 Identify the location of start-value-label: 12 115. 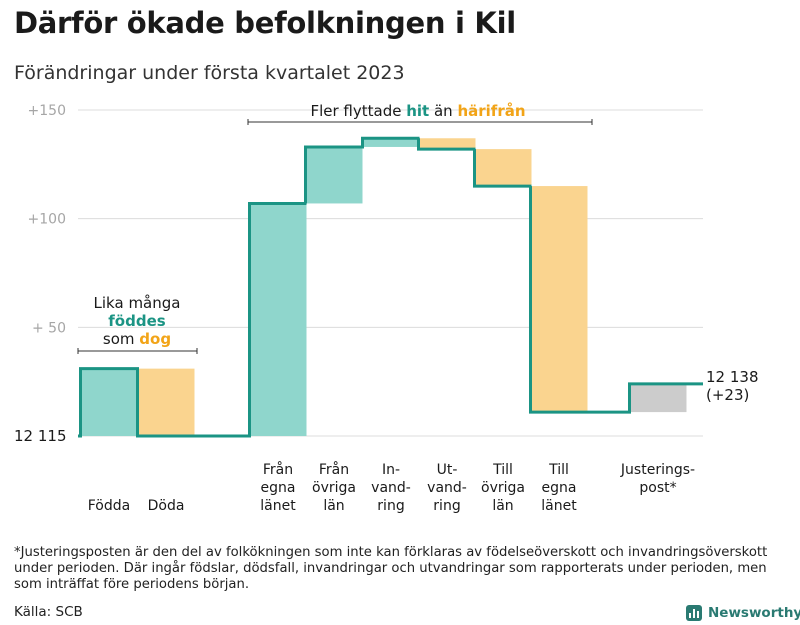
(40, 436).